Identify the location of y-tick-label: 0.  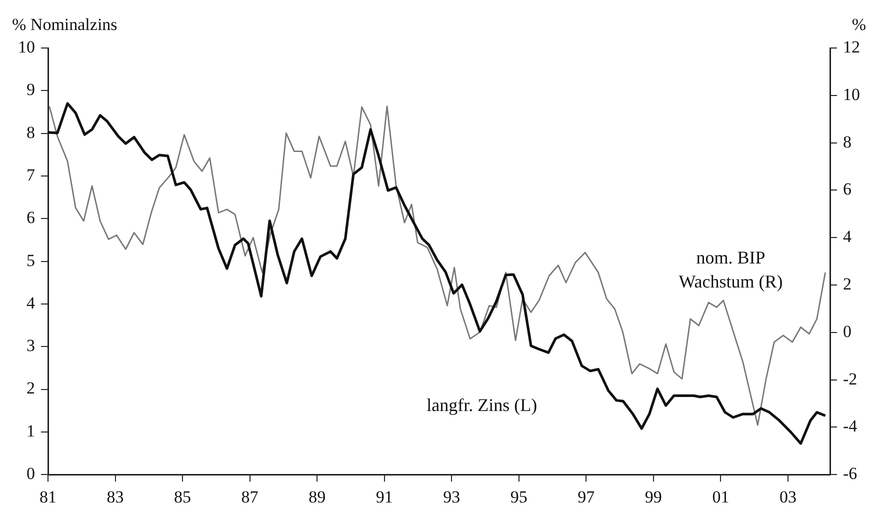
(30, 474).